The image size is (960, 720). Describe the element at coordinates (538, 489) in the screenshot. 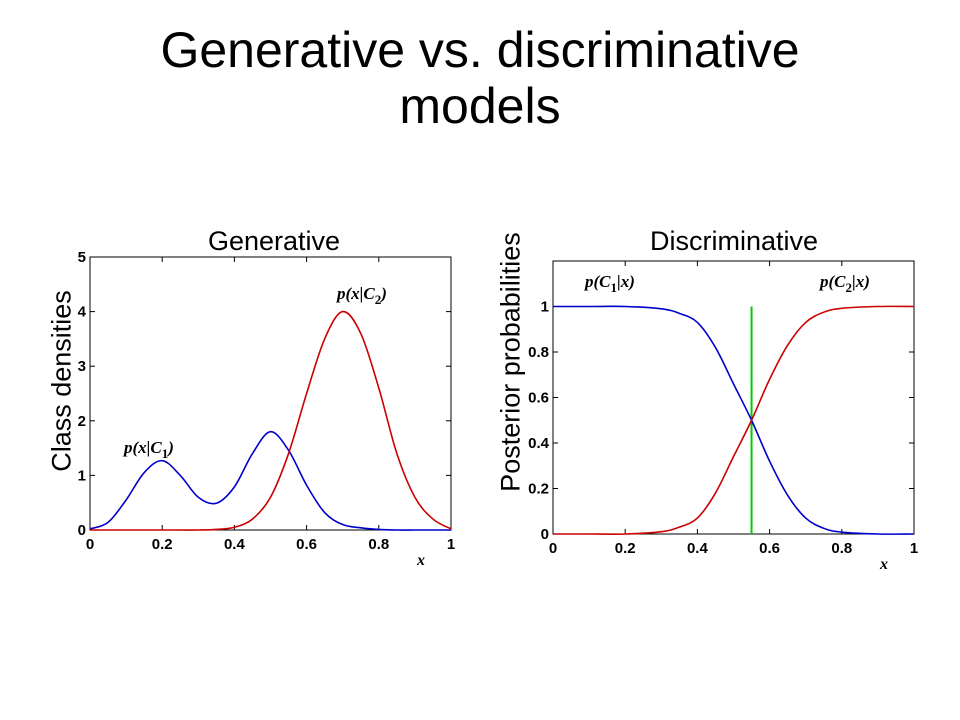

I see `discriminative-y-tick-label: 0.2` at that location.